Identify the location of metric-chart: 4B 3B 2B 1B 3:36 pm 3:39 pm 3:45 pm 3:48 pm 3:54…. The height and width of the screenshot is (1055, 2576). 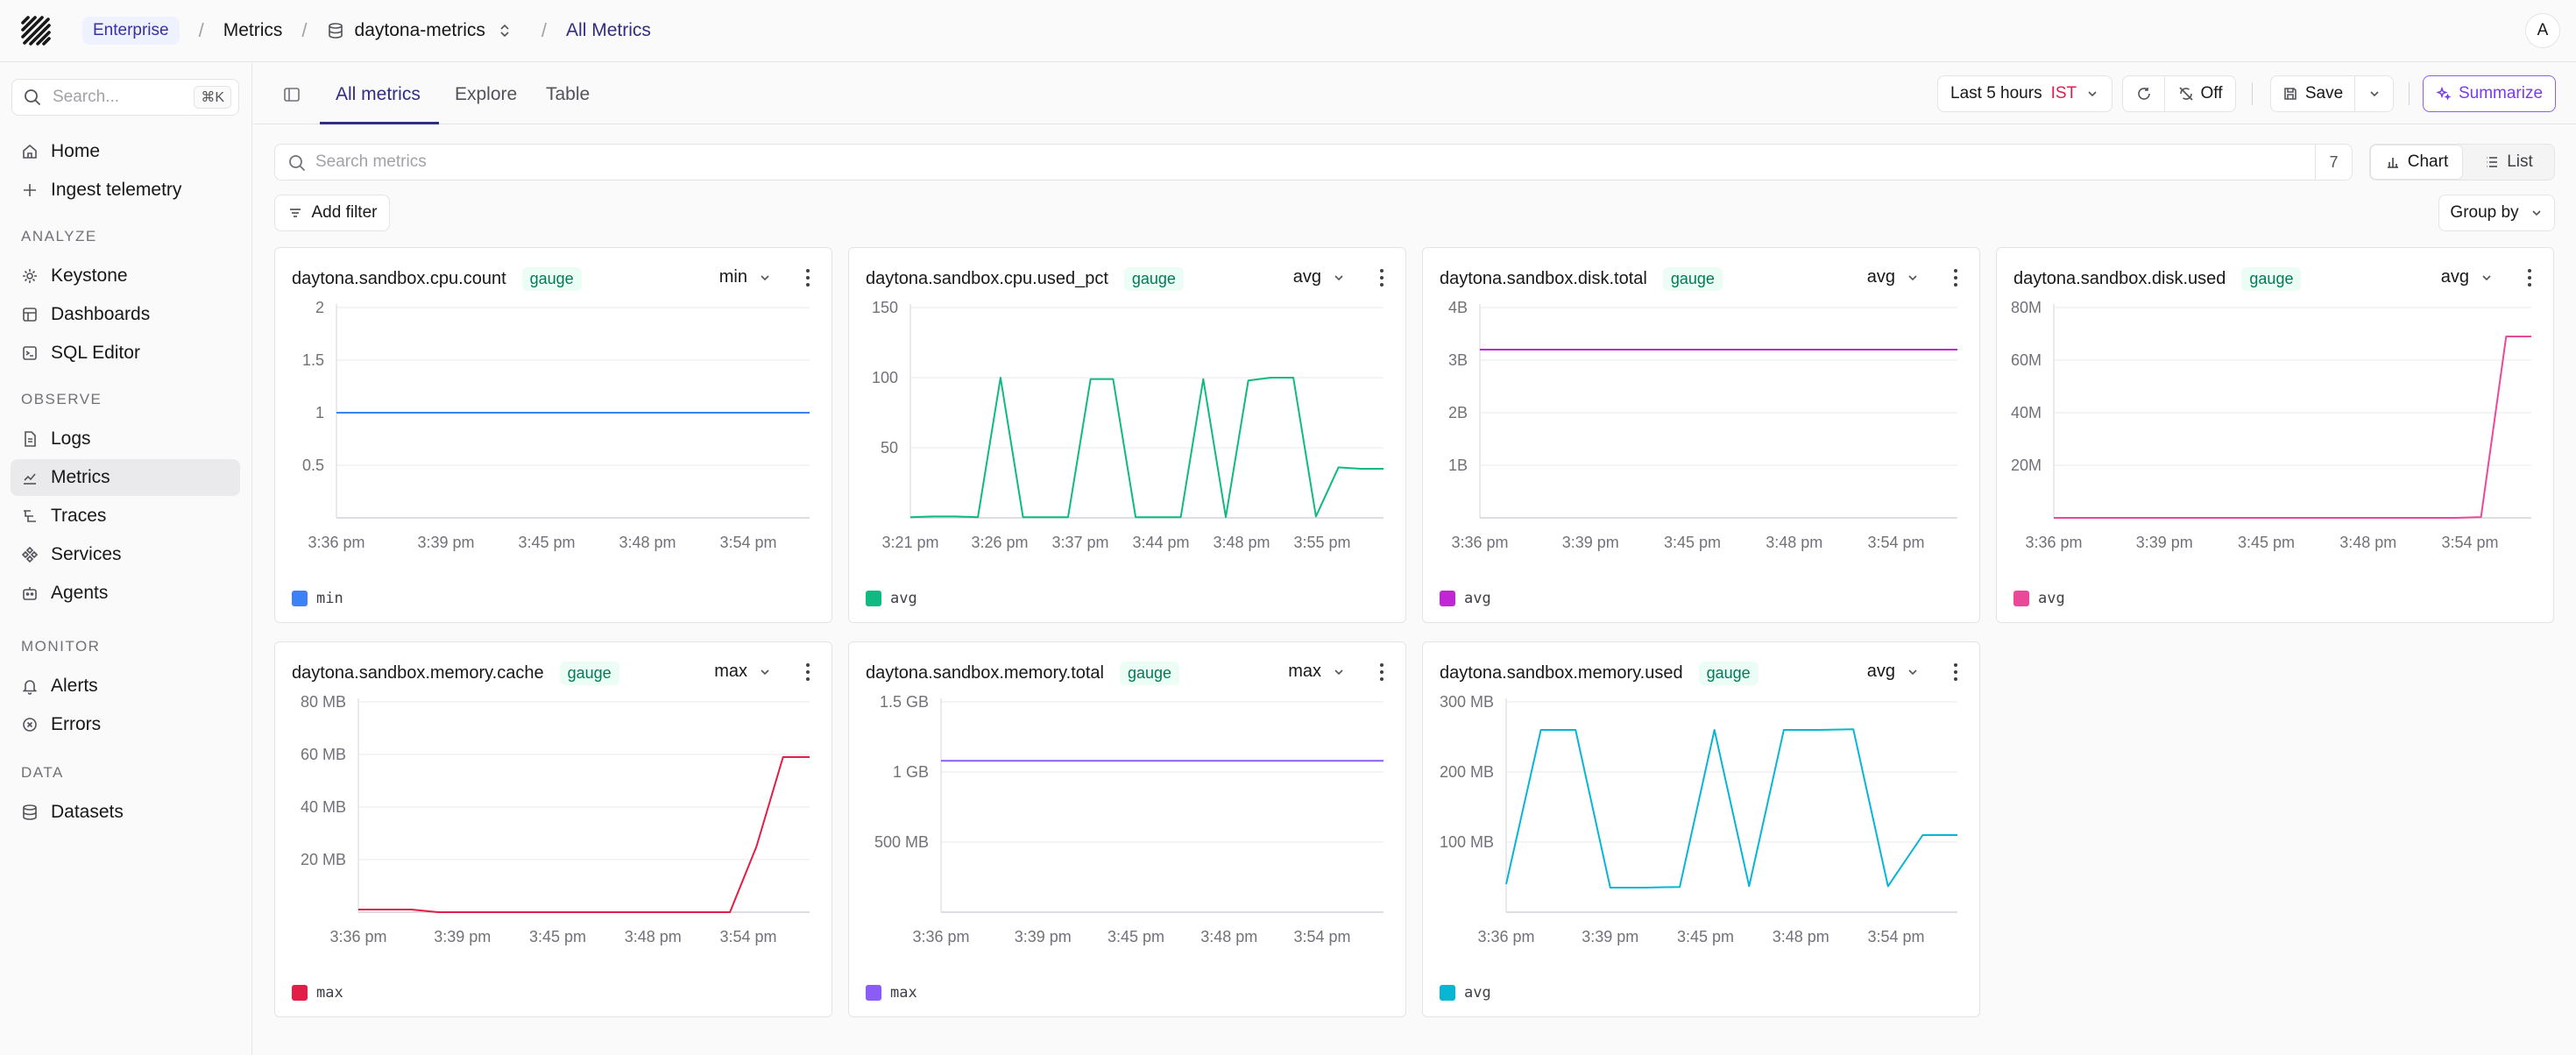
(1702, 439).